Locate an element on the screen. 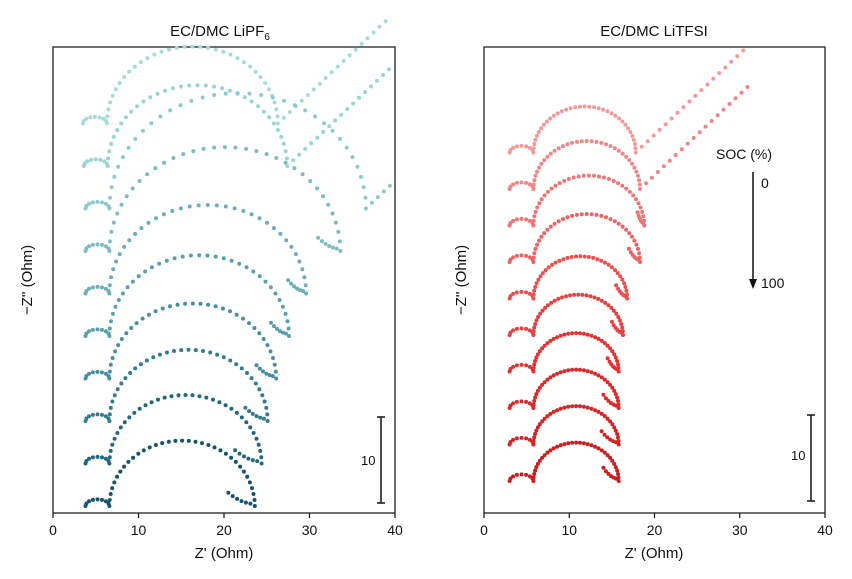  x-tick-label: 20 is located at coordinates (655, 530).